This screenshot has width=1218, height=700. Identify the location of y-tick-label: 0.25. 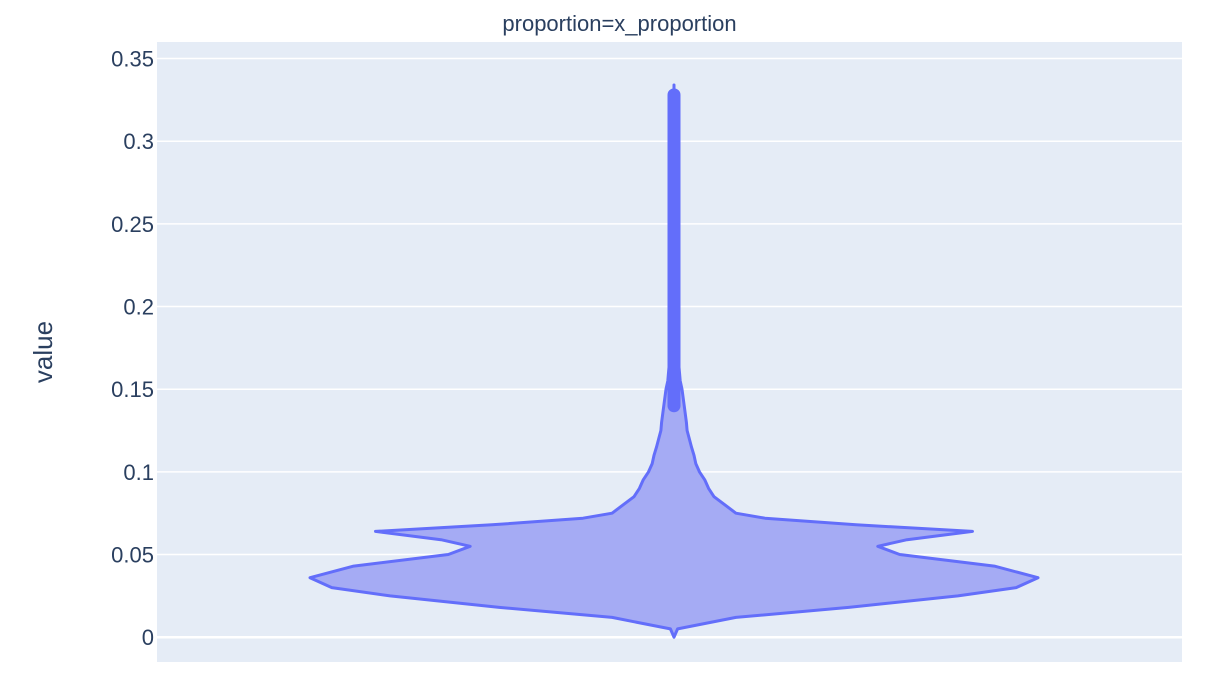
(132, 224).